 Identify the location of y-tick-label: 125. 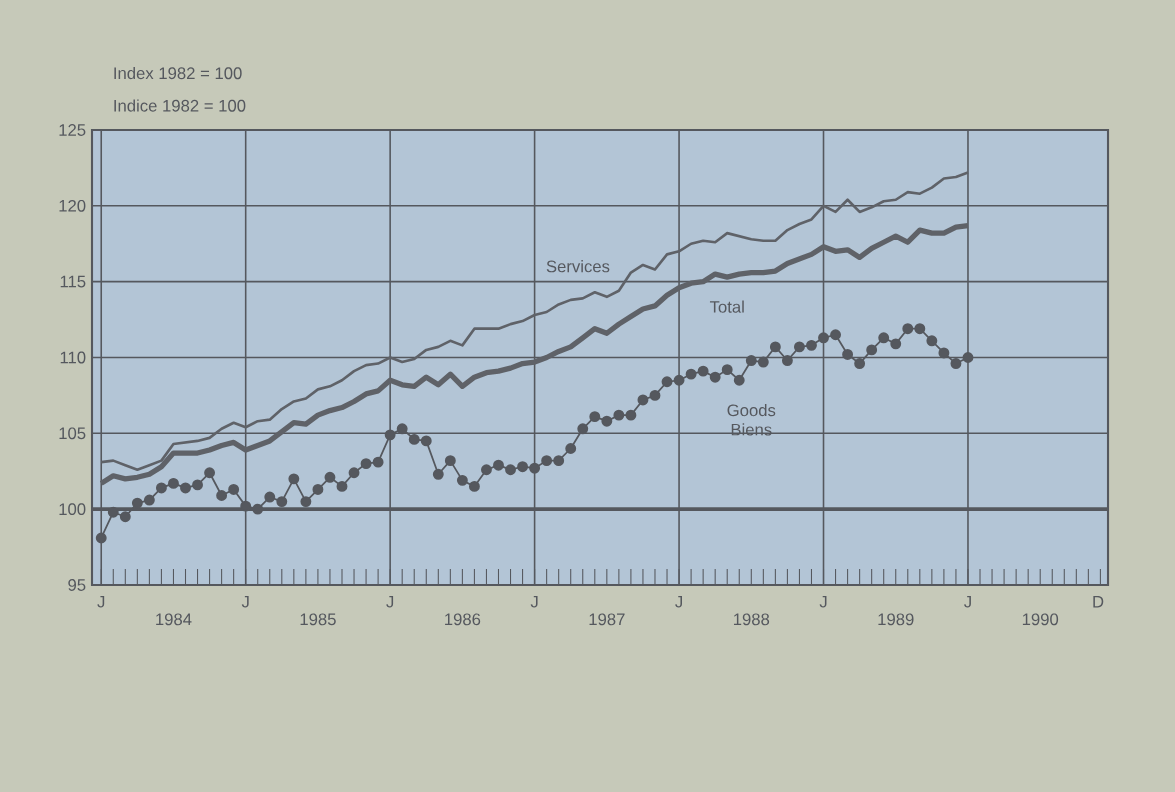
(72, 130).